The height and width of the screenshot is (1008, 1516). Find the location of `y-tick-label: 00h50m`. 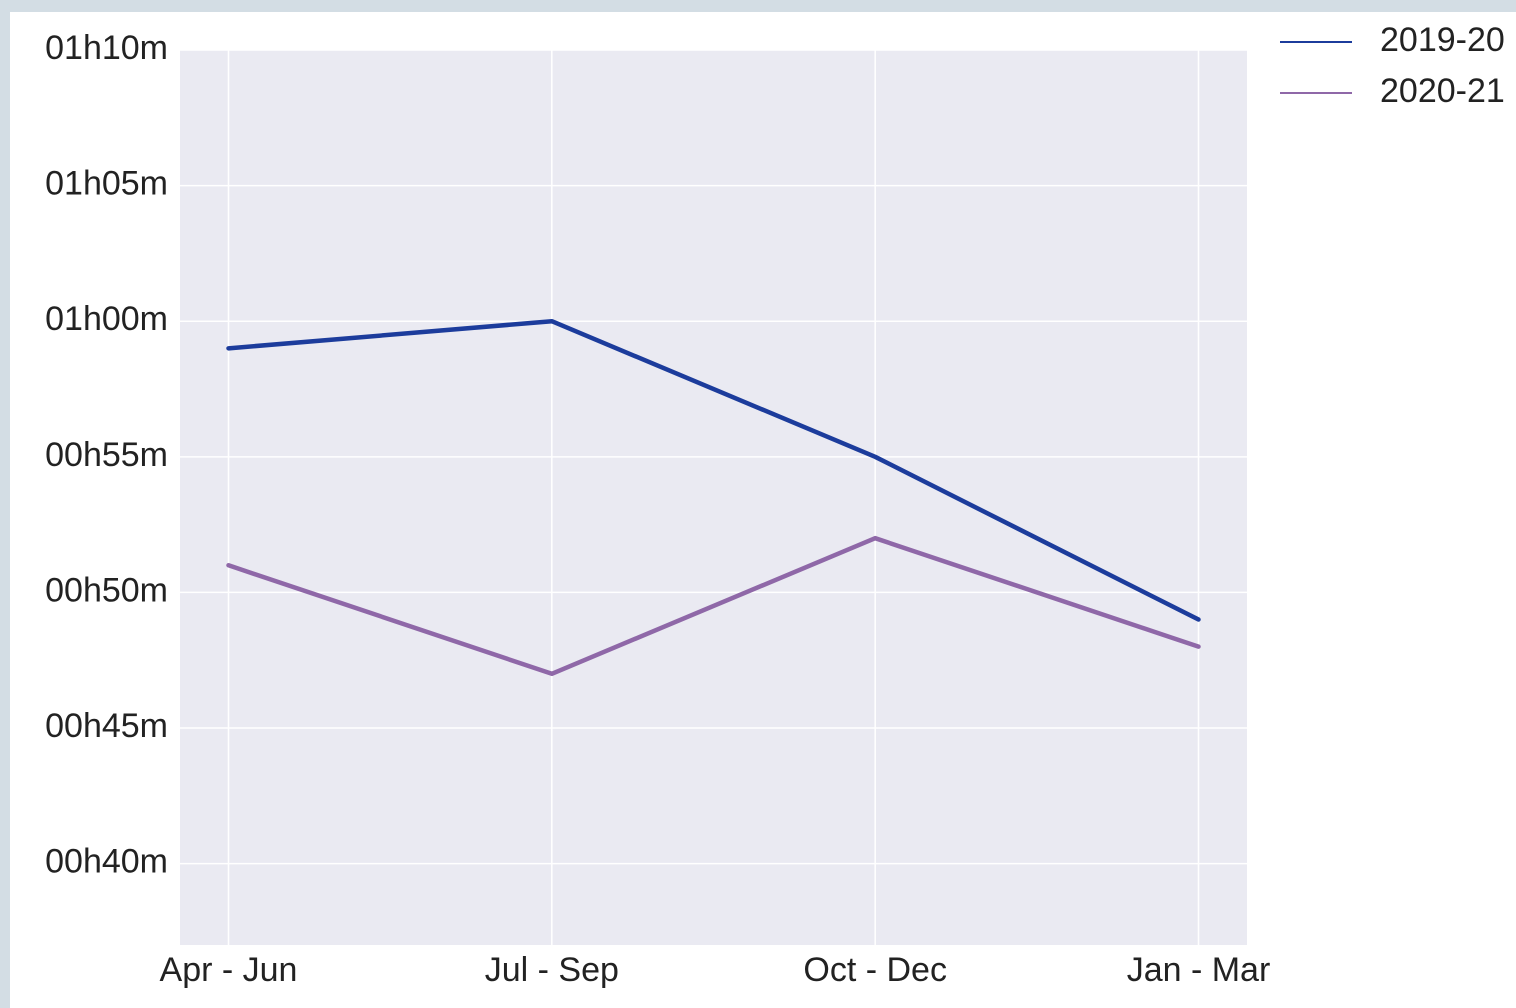

y-tick-label: 00h50m is located at coordinates (106, 590).